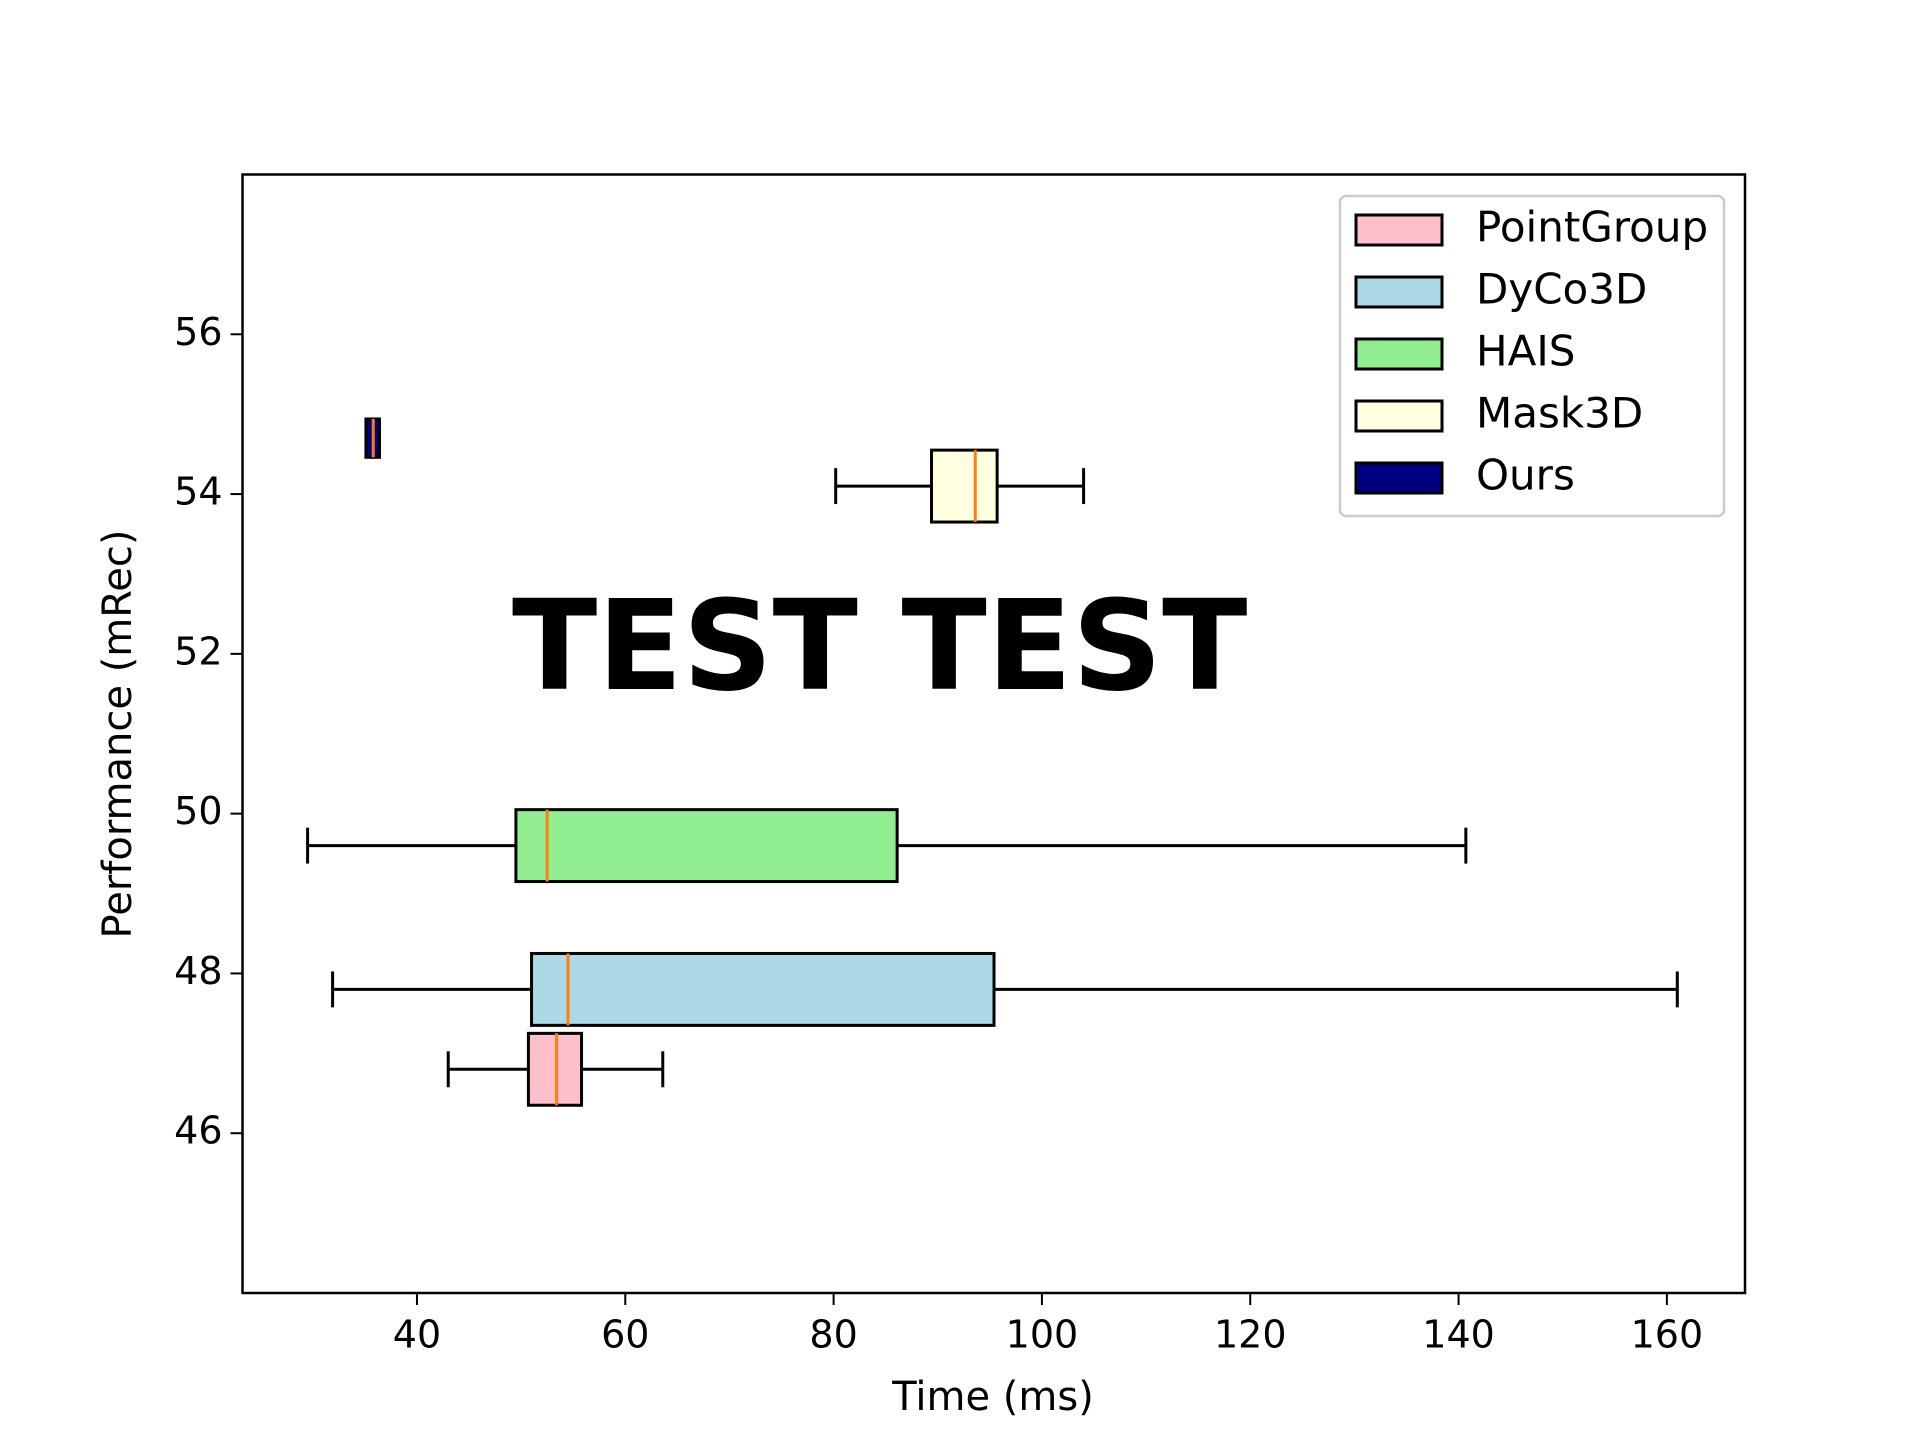 Image resolution: width=1918 pixels, height=1439 pixels. Describe the element at coordinates (1525, 475) in the screenshot. I see `legend-label: Ours` at that location.